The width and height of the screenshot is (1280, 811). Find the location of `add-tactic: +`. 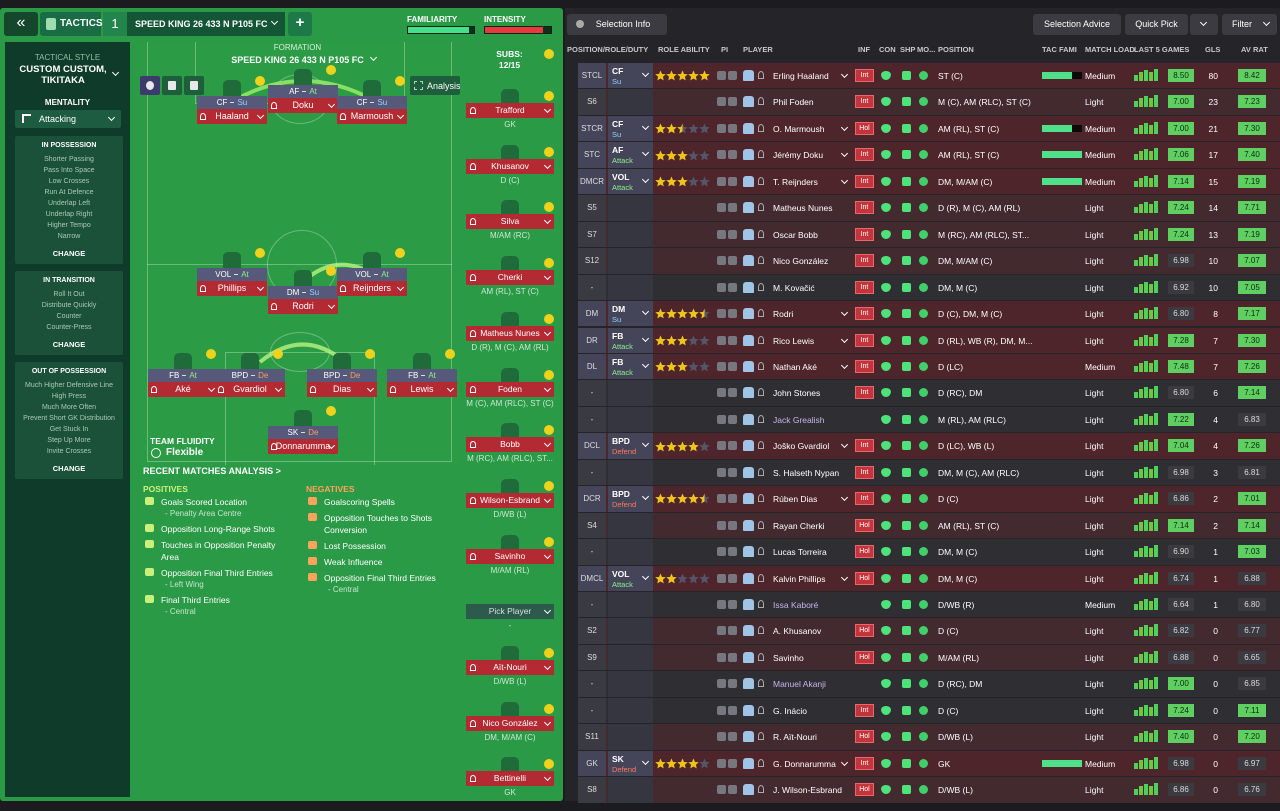

add-tactic: + is located at coordinates (300, 24).